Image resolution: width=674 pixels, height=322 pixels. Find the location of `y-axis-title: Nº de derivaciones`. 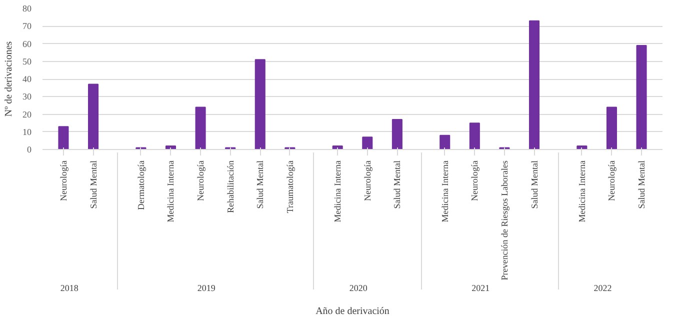

y-axis-title: Nº de derivaciones is located at coordinates (9, 79).